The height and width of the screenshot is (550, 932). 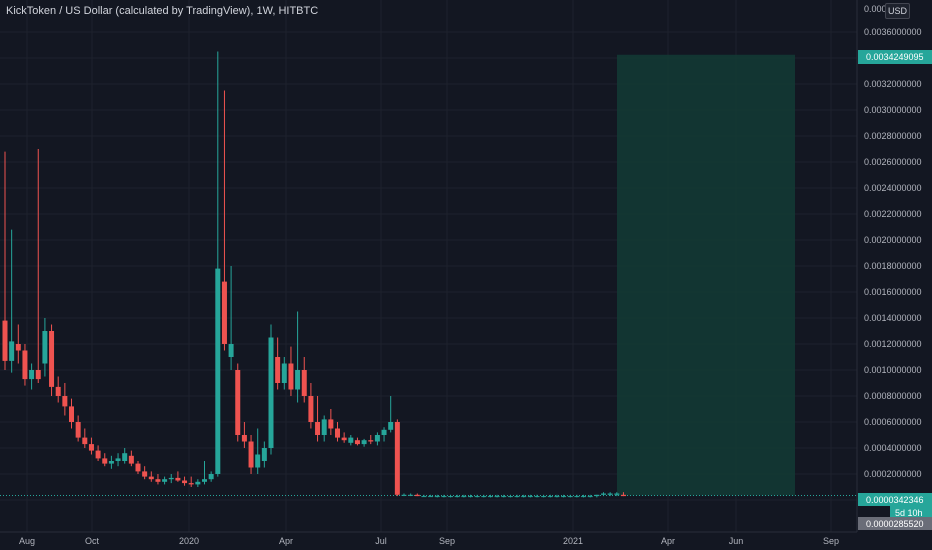 I want to click on time-tick-label: Jul, so click(x=381, y=541).